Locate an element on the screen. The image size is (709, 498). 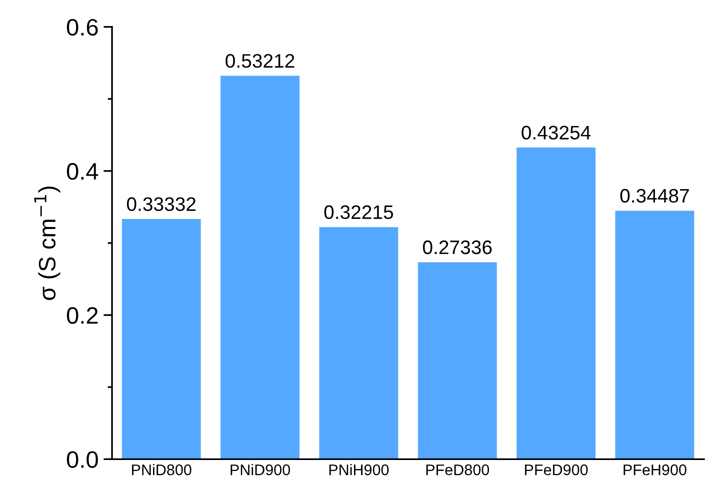
x-tick-label: PNiH900 is located at coordinates (359, 470).